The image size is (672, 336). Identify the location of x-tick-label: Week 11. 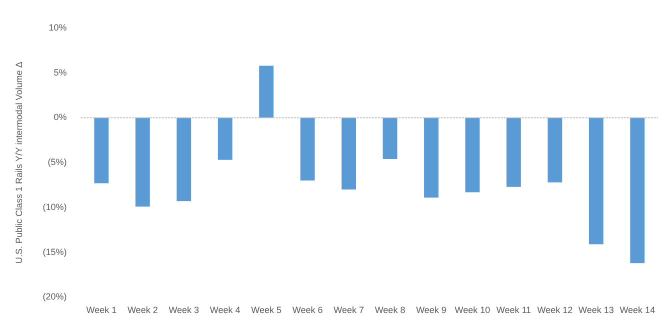
(514, 310).